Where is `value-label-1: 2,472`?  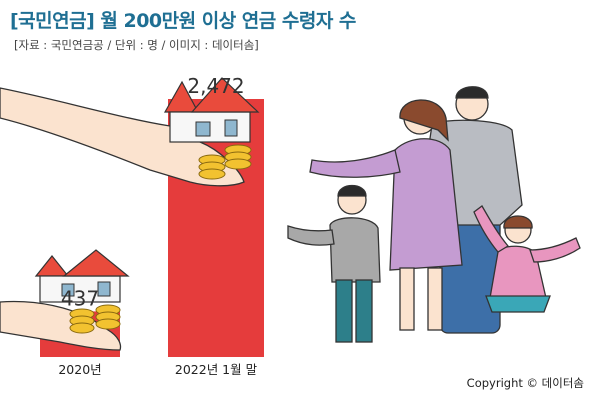
value-label-1: 2,472 is located at coordinates (215, 86).